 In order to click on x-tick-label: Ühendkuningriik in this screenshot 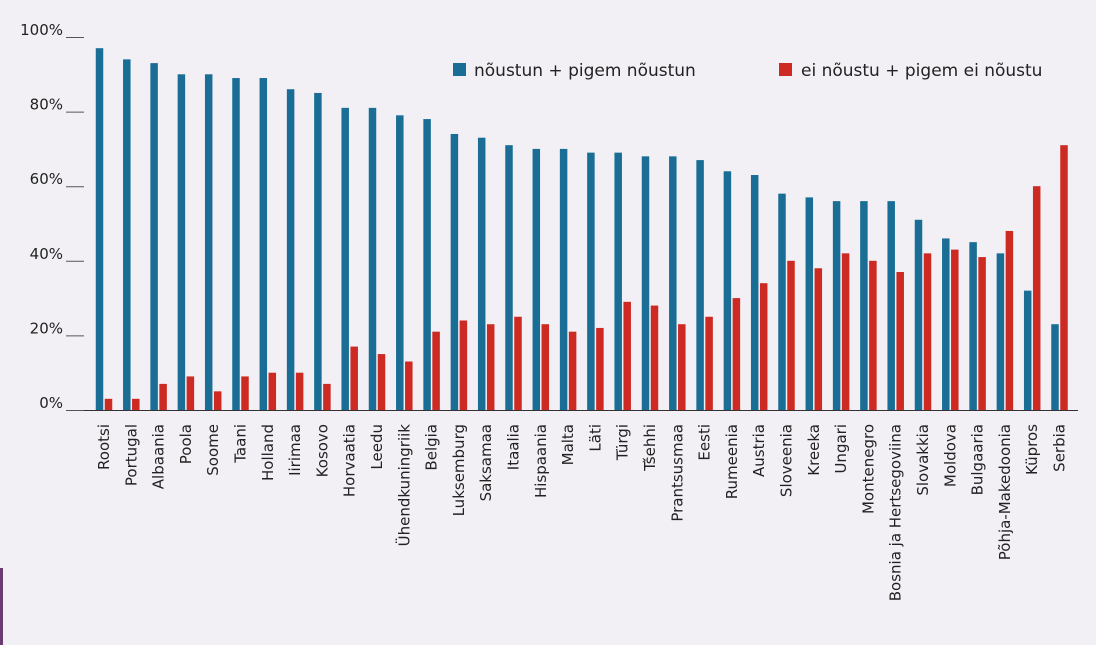, I will do `click(403, 485)`.